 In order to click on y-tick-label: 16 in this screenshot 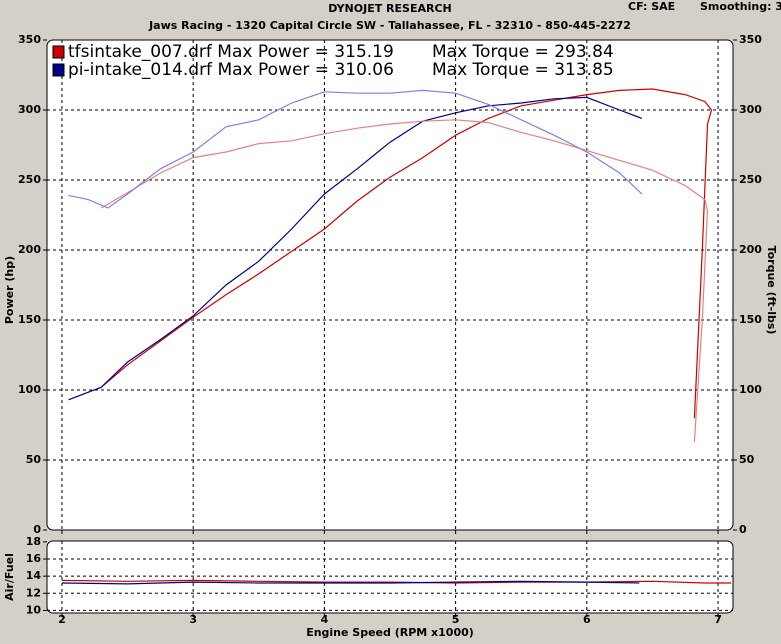, I will do `click(34, 558)`.